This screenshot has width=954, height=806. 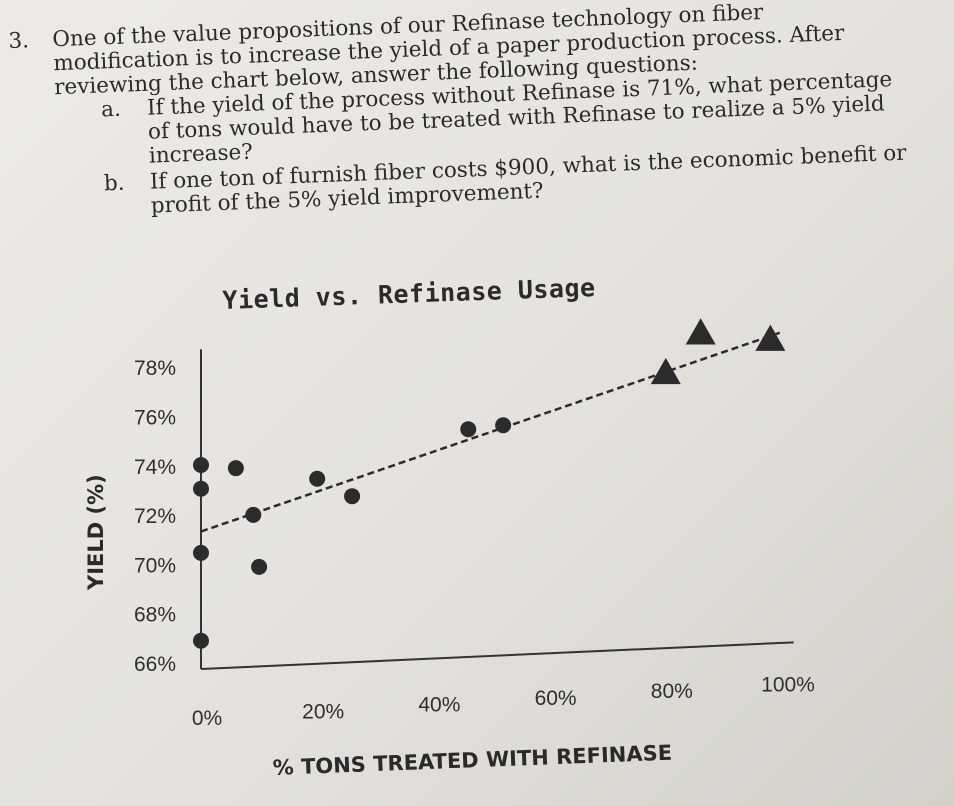 What do you see at coordinates (439, 705) in the screenshot?
I see `x-tick-label: 40%` at bounding box center [439, 705].